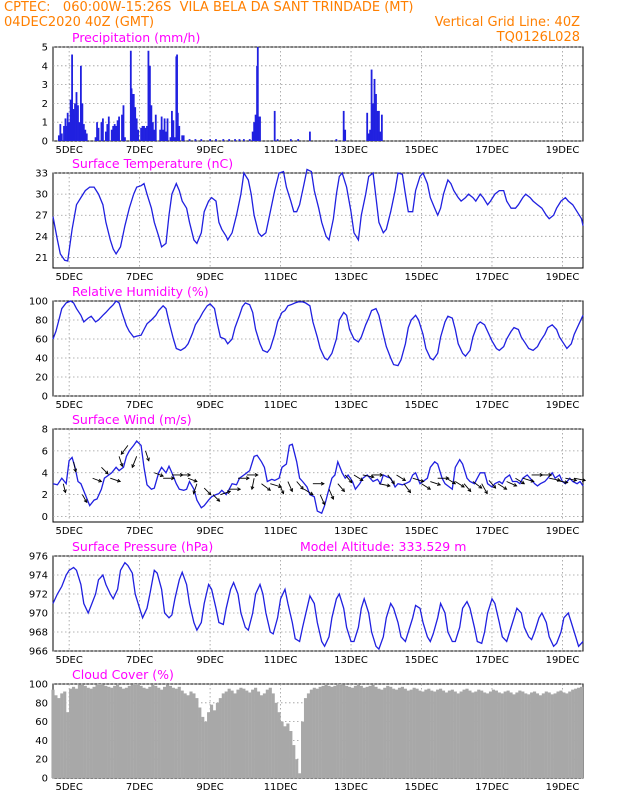 This screenshot has height=800, width=618. What do you see at coordinates (41, 741) in the screenshot?
I see `y-tick-label: 40` at bounding box center [41, 741].